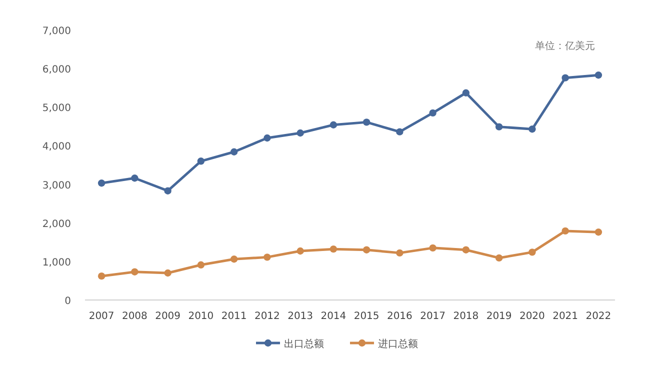 This screenshot has height=367, width=649. I want to click on x-tick-label: 2016, so click(399, 316).